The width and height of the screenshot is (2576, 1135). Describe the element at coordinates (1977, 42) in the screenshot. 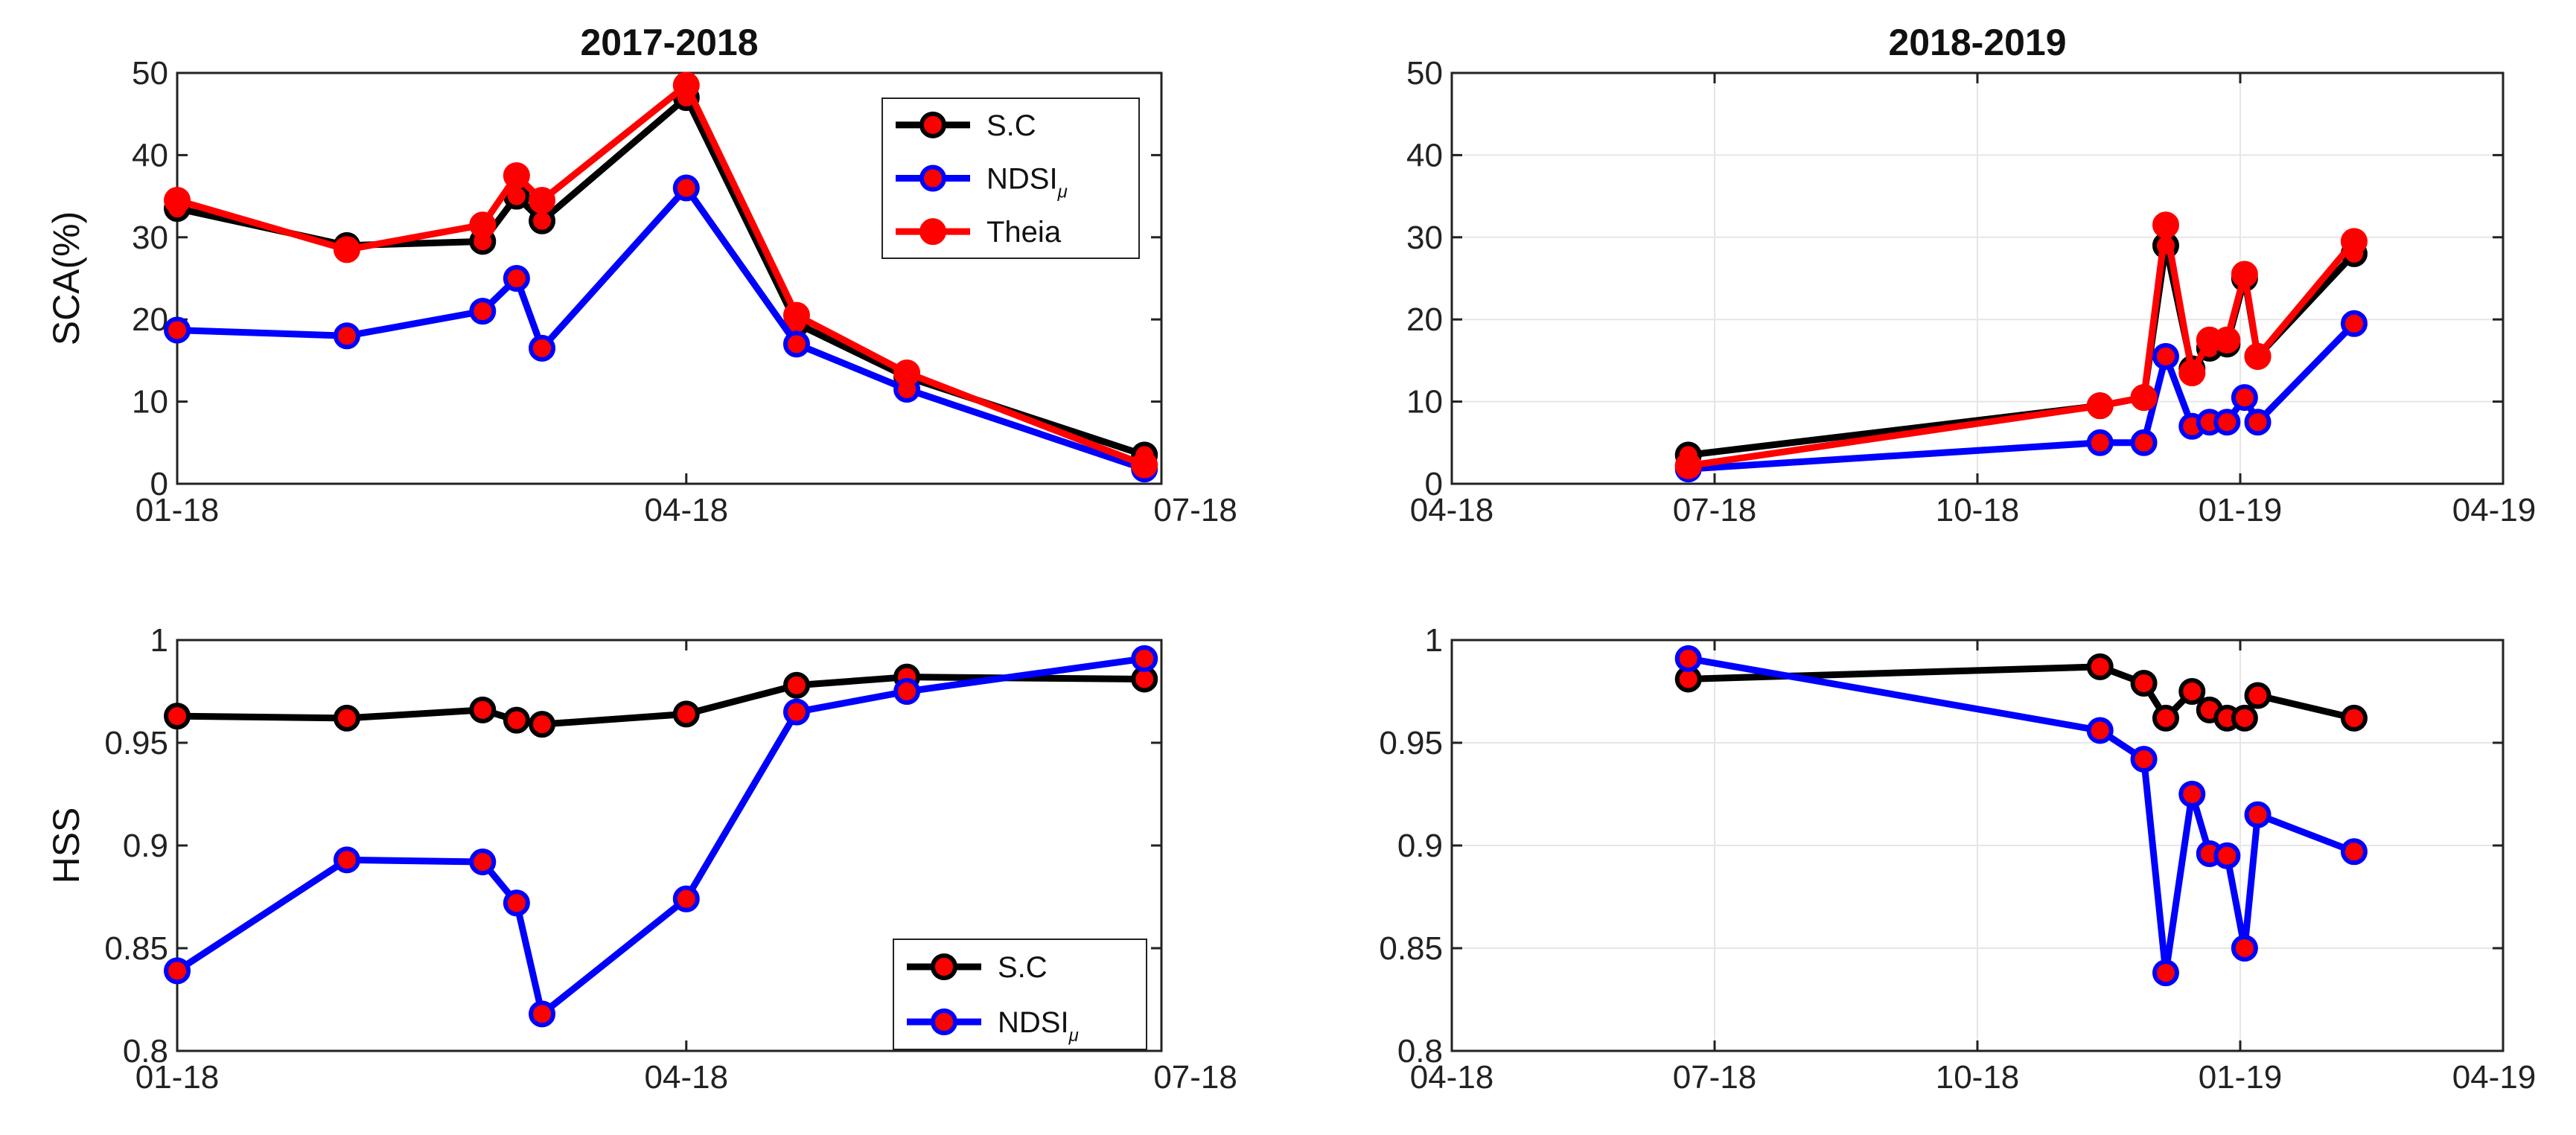

I see `chart-title: 2018-2019` at that location.